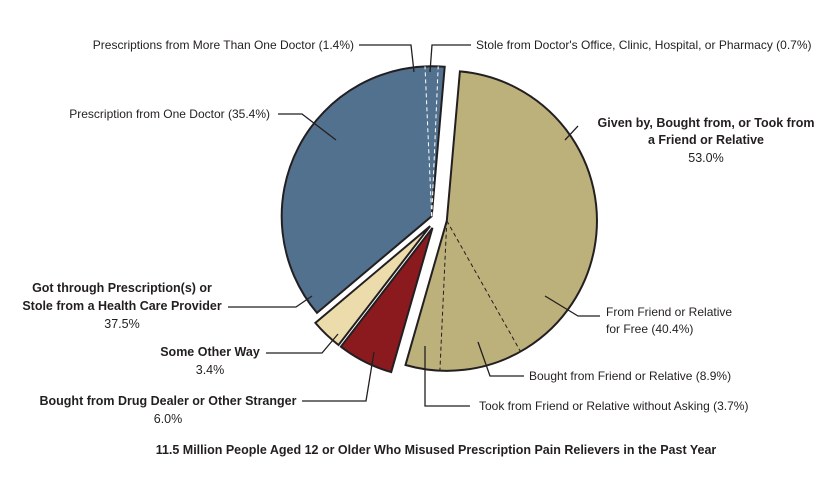 The height and width of the screenshot is (484, 840). What do you see at coordinates (572, 306) in the screenshot?
I see `leader-free` at bounding box center [572, 306].